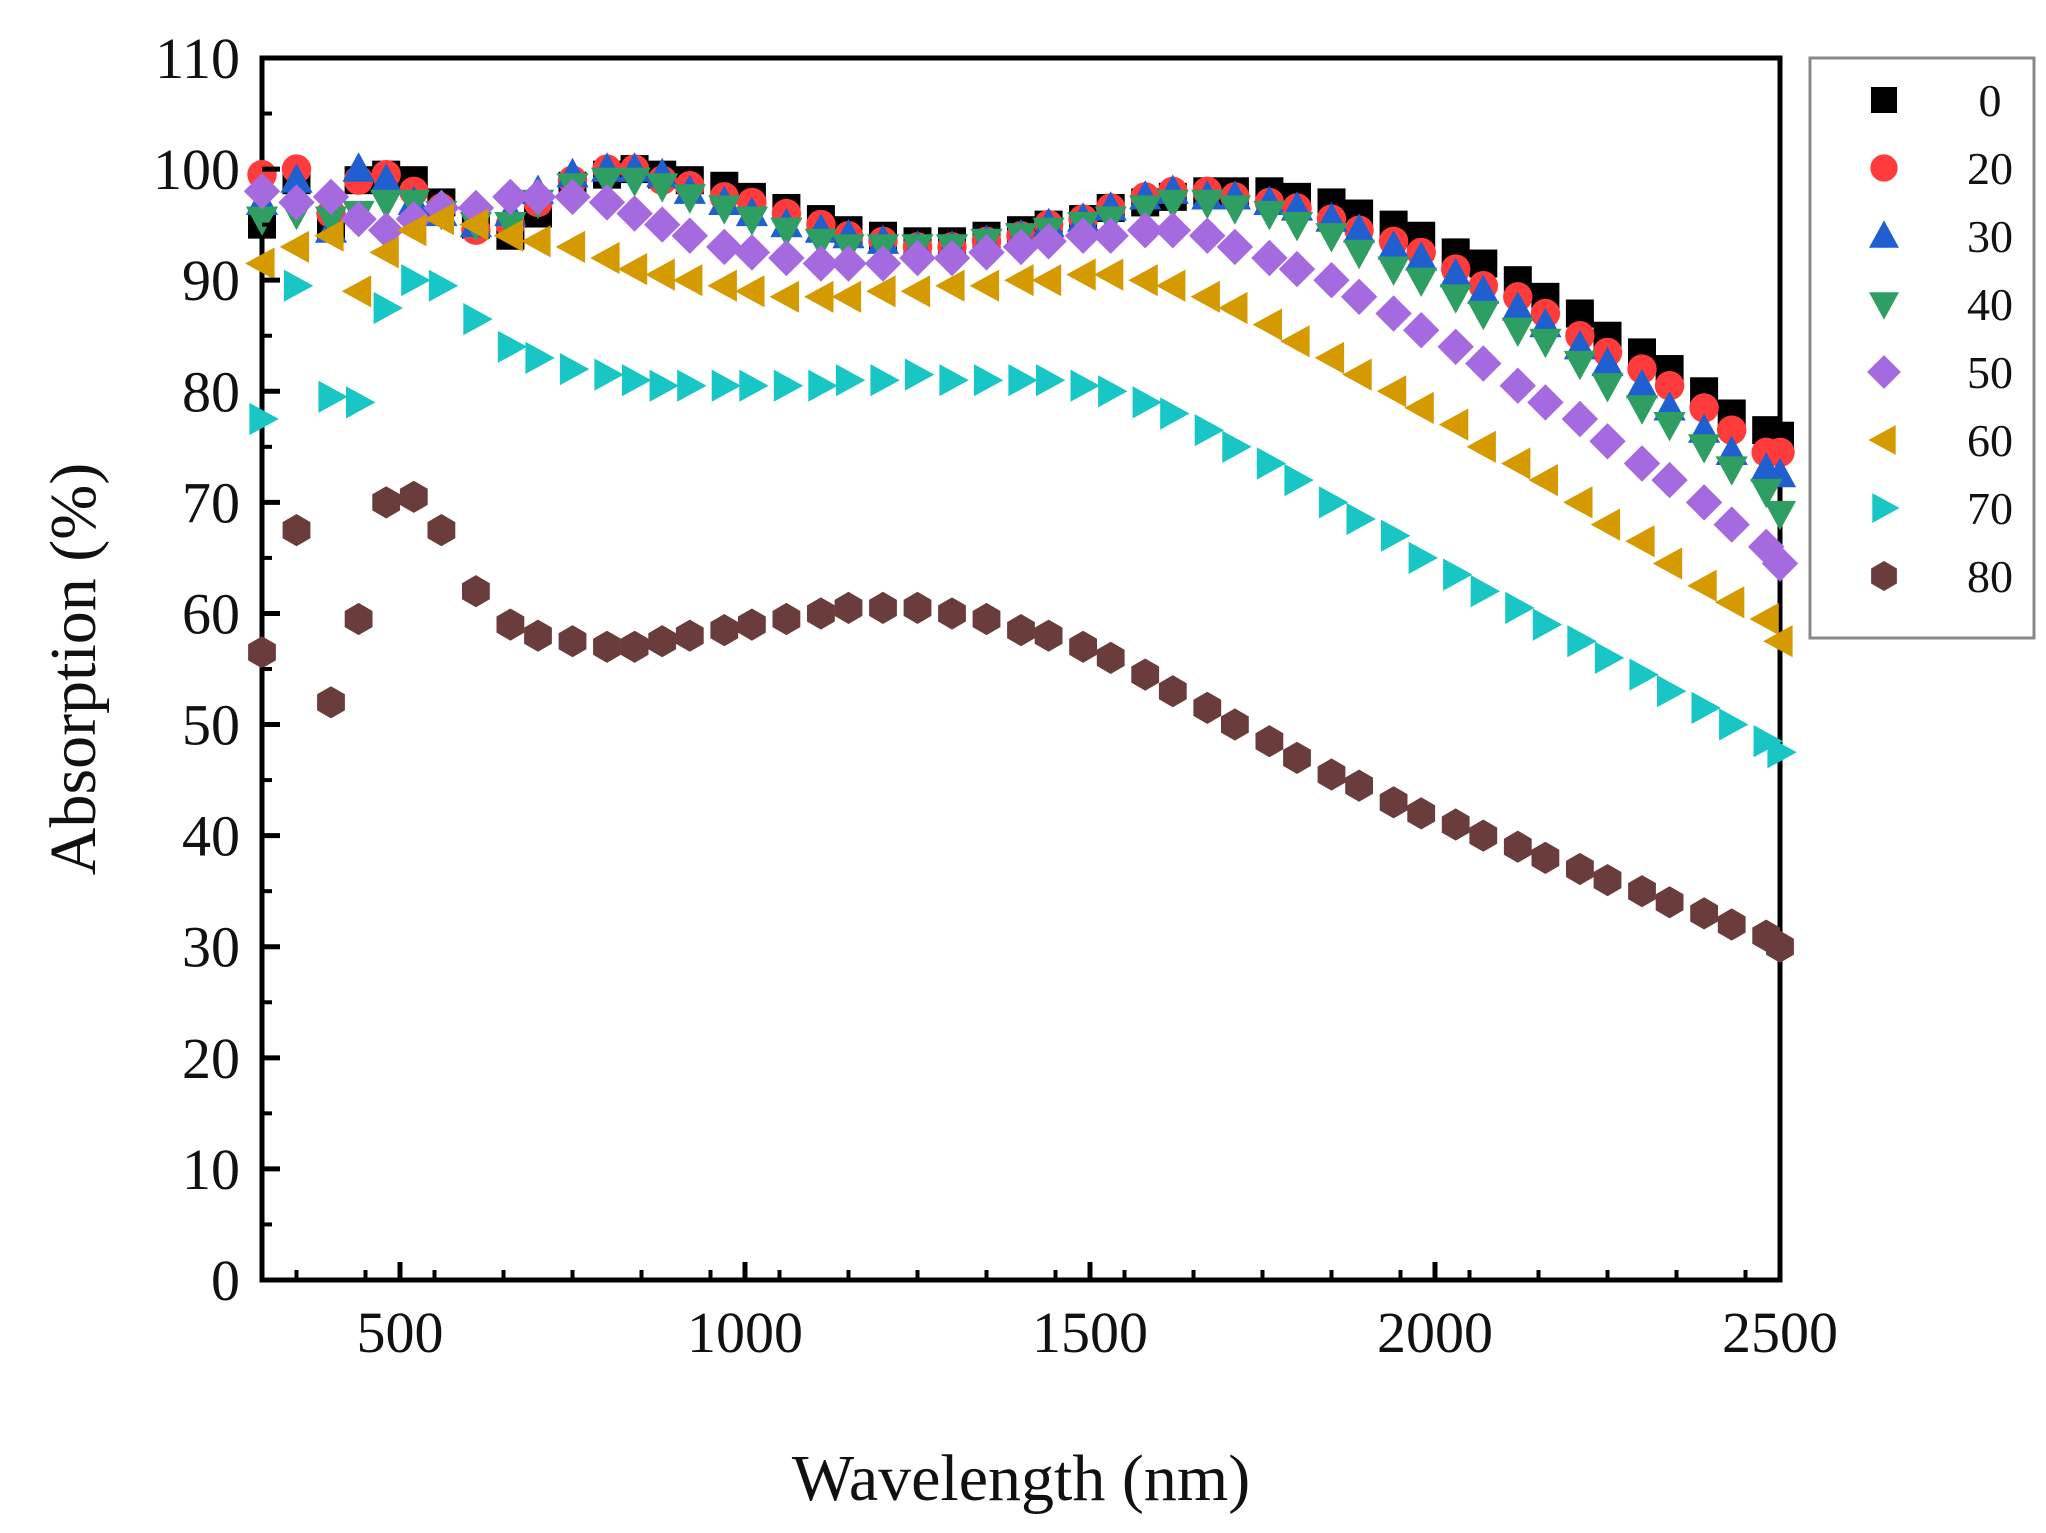 The image size is (2046, 1533). What do you see at coordinates (211, 725) in the screenshot?
I see `y-tick-label: 50` at bounding box center [211, 725].